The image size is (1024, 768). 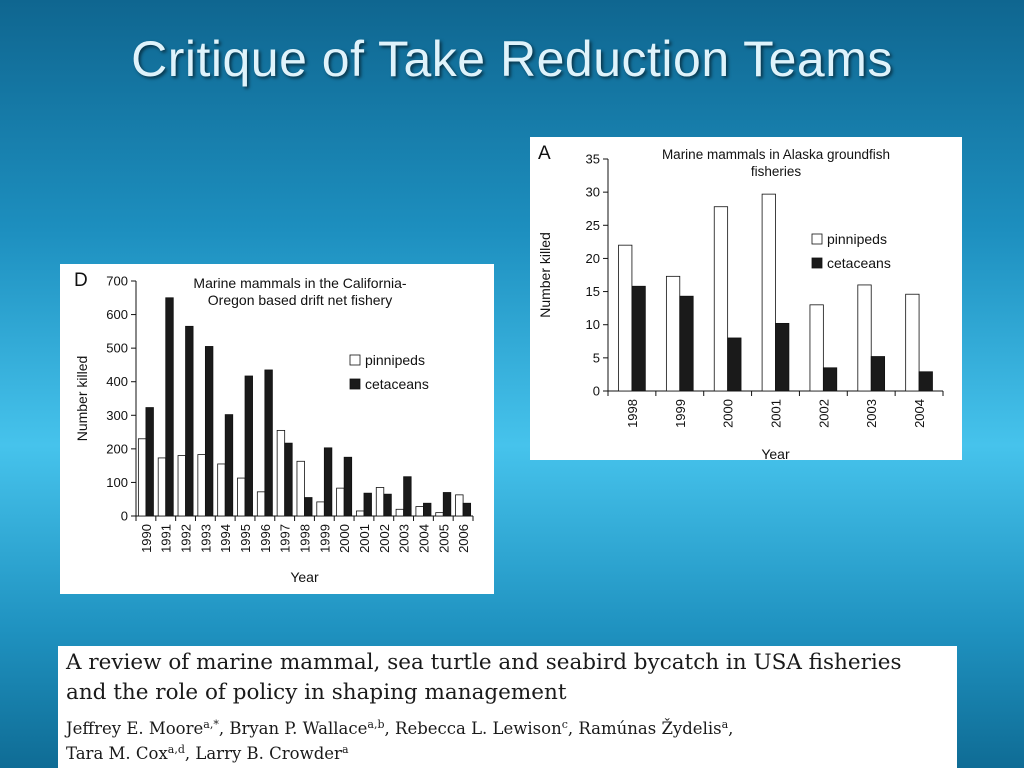 What do you see at coordinates (596, 357) in the screenshot?
I see `y-tick-label: 5` at bounding box center [596, 357].